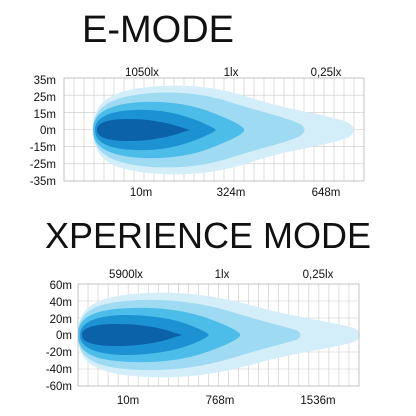 The width and height of the screenshot is (416, 416). What do you see at coordinates (61, 286) in the screenshot?
I see `y-tick-label: 60m` at bounding box center [61, 286].